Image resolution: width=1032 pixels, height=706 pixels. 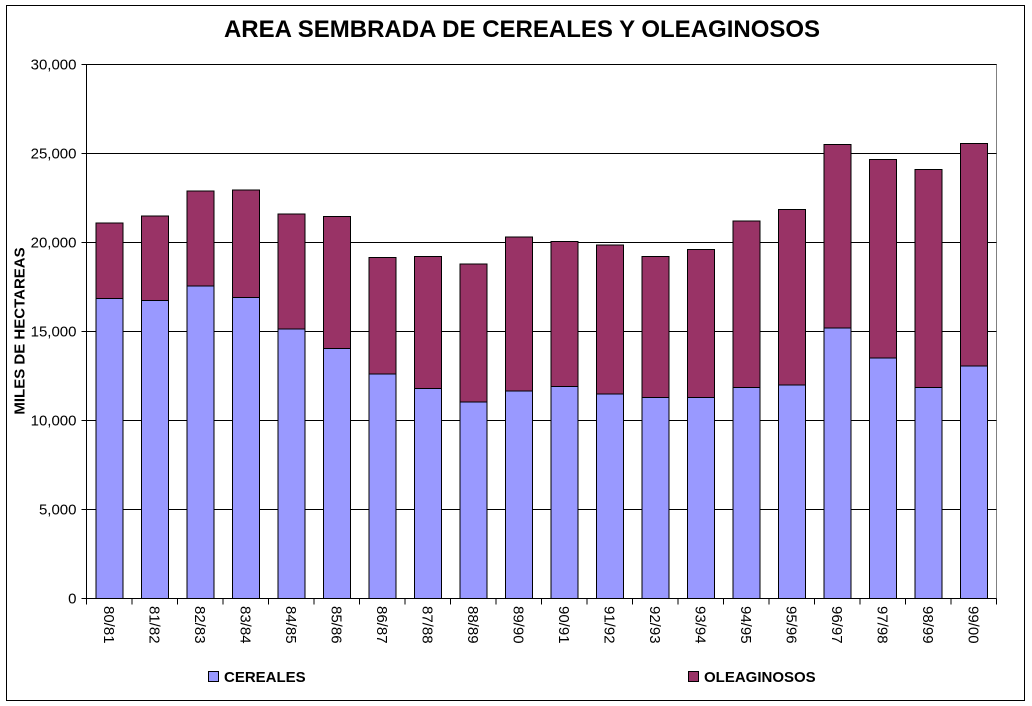 What do you see at coordinates (563, 625) in the screenshot?
I see `x-tick-label: 90/91` at bounding box center [563, 625].